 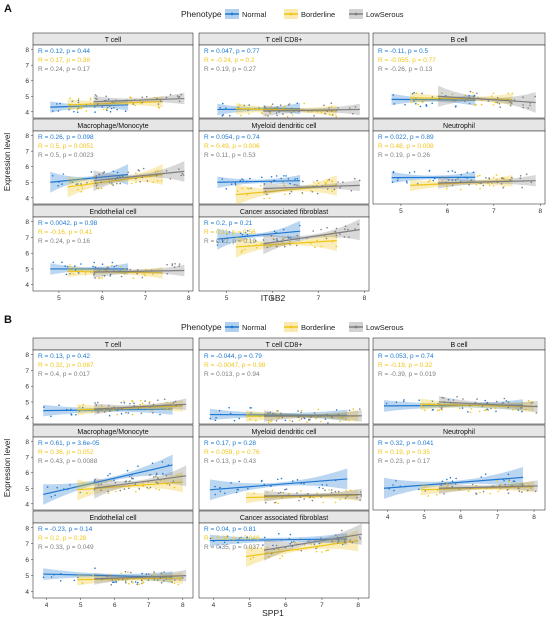 What do you see at coordinates (404, 155) in the screenshot?
I see `stat-lowserous: R = 0.19, p = 0.26` at bounding box center [404, 155].